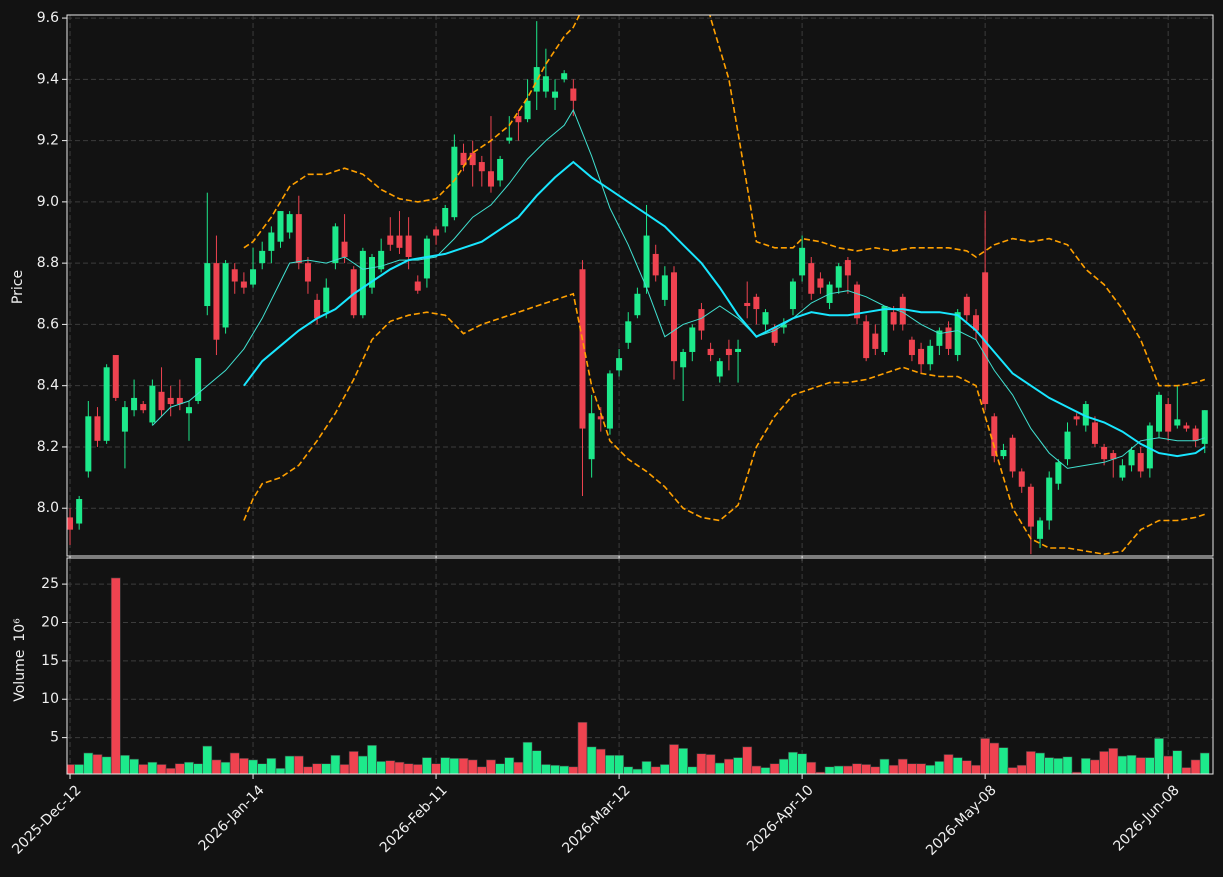 The width and height of the screenshot is (1223, 877). I want to click on y-tick-label: 9.6, so click(48, 18).